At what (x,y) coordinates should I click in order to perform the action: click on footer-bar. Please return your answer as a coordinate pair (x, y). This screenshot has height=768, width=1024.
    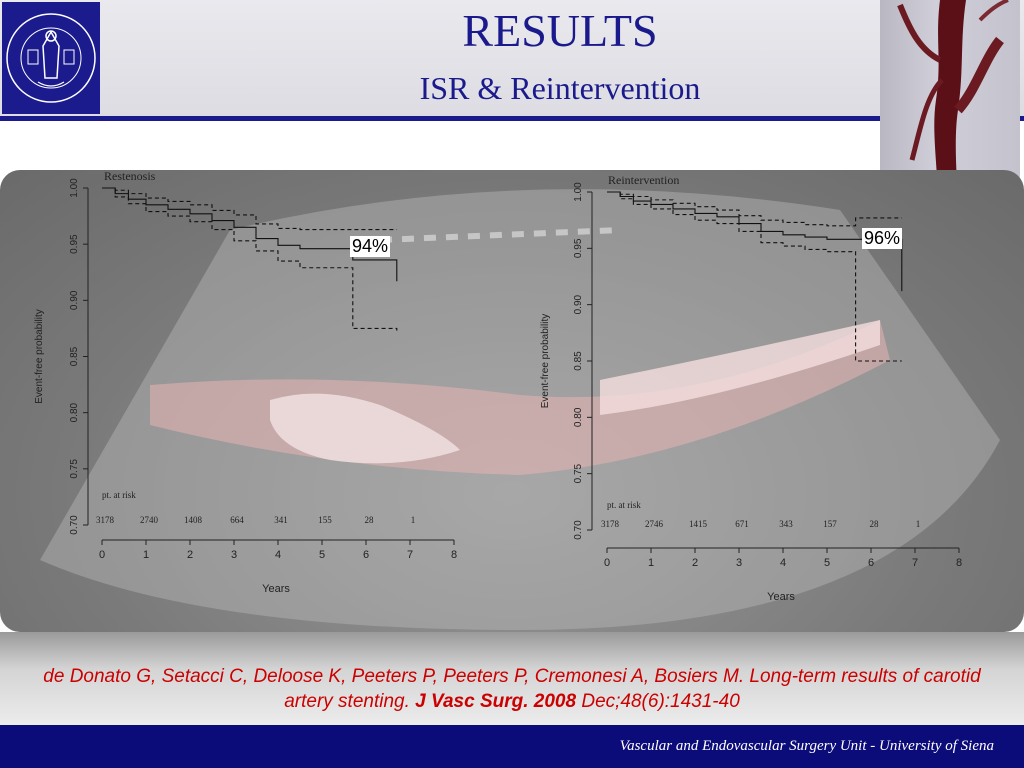
    Looking at the image, I should click on (512, 746).